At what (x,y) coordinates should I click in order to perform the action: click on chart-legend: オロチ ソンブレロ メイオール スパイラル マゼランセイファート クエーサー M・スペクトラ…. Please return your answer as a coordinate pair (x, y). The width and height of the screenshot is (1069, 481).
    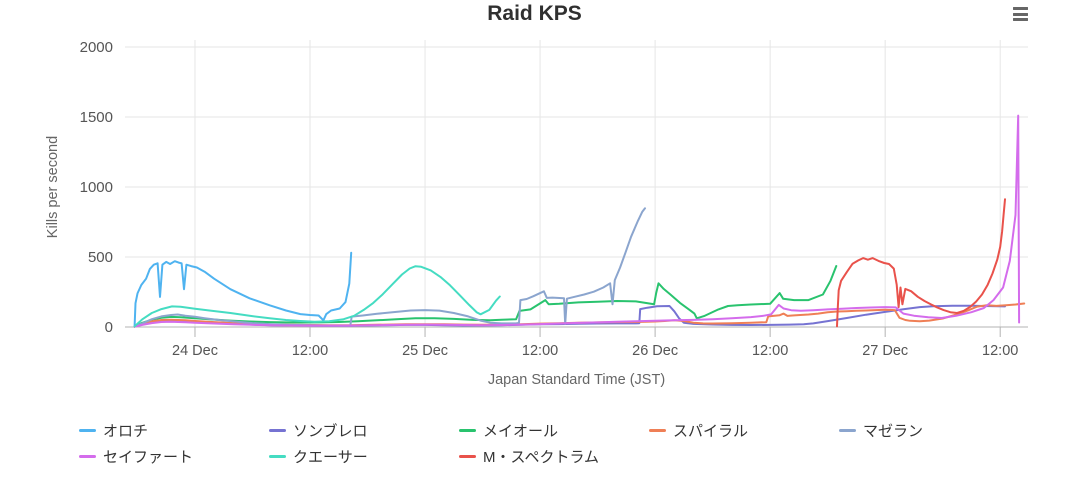
    Looking at the image, I should click on (564, 443).